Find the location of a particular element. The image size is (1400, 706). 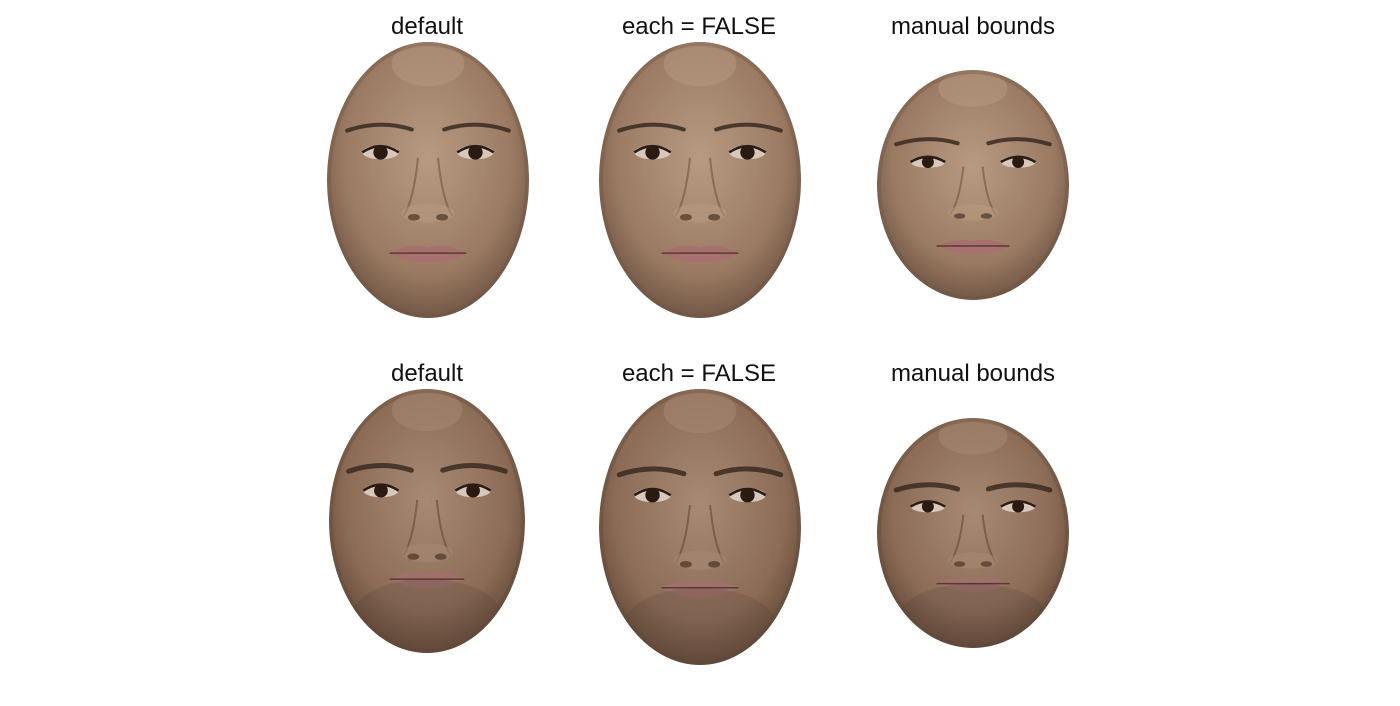

face-female-default is located at coordinates (428, 180).